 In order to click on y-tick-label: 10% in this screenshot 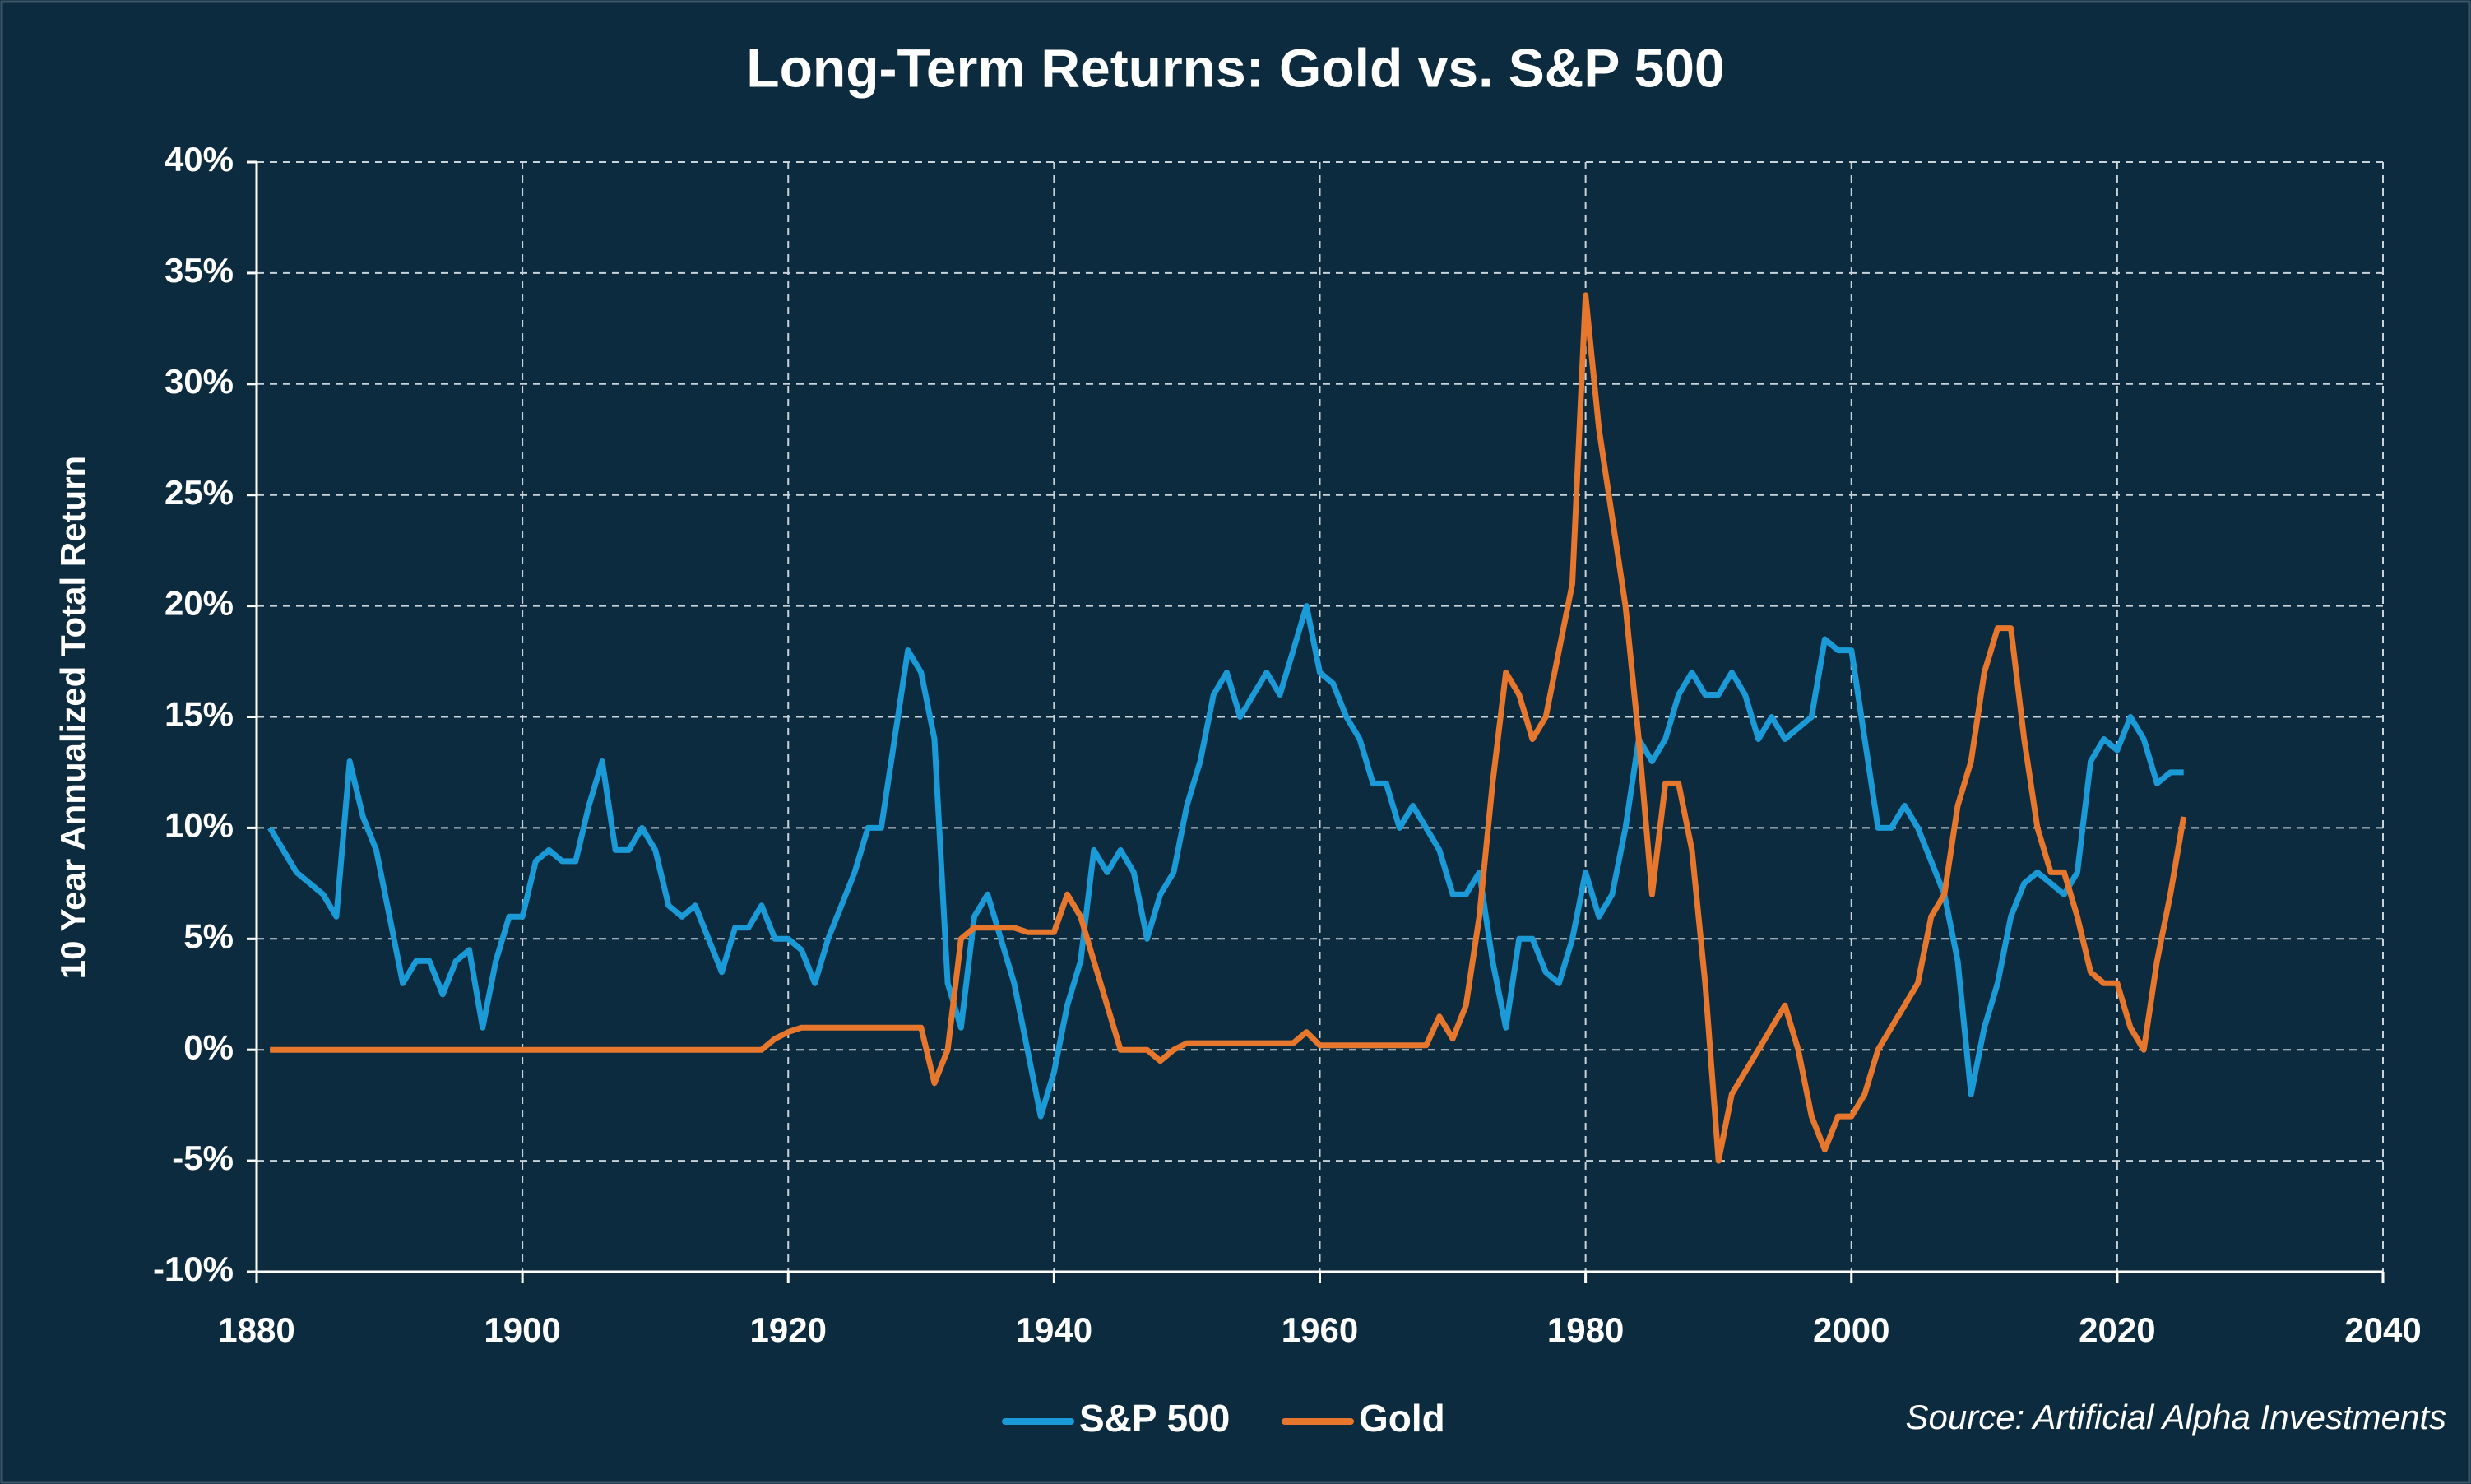, I will do `click(199, 824)`.